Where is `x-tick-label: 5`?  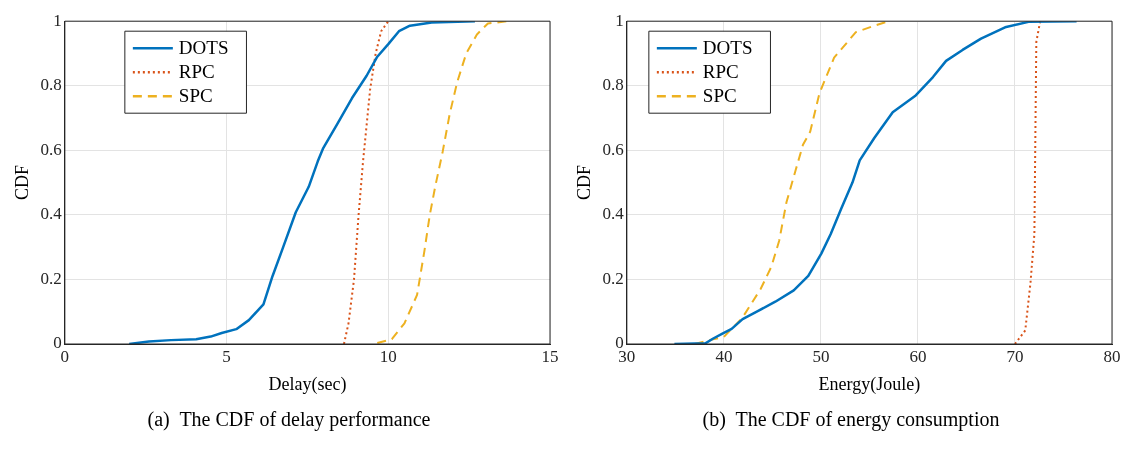 x-tick-label: 5 is located at coordinates (226, 356).